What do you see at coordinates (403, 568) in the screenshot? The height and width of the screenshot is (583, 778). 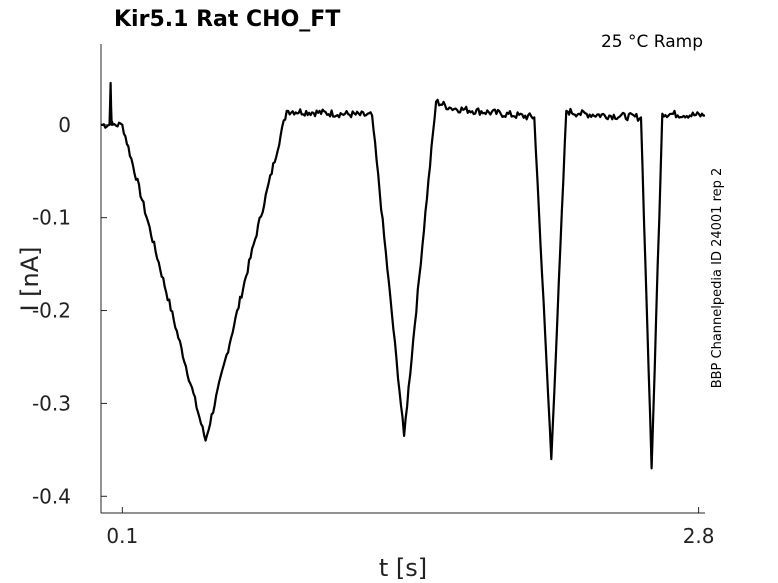 I see `x-axis-label: t [s]` at bounding box center [403, 568].